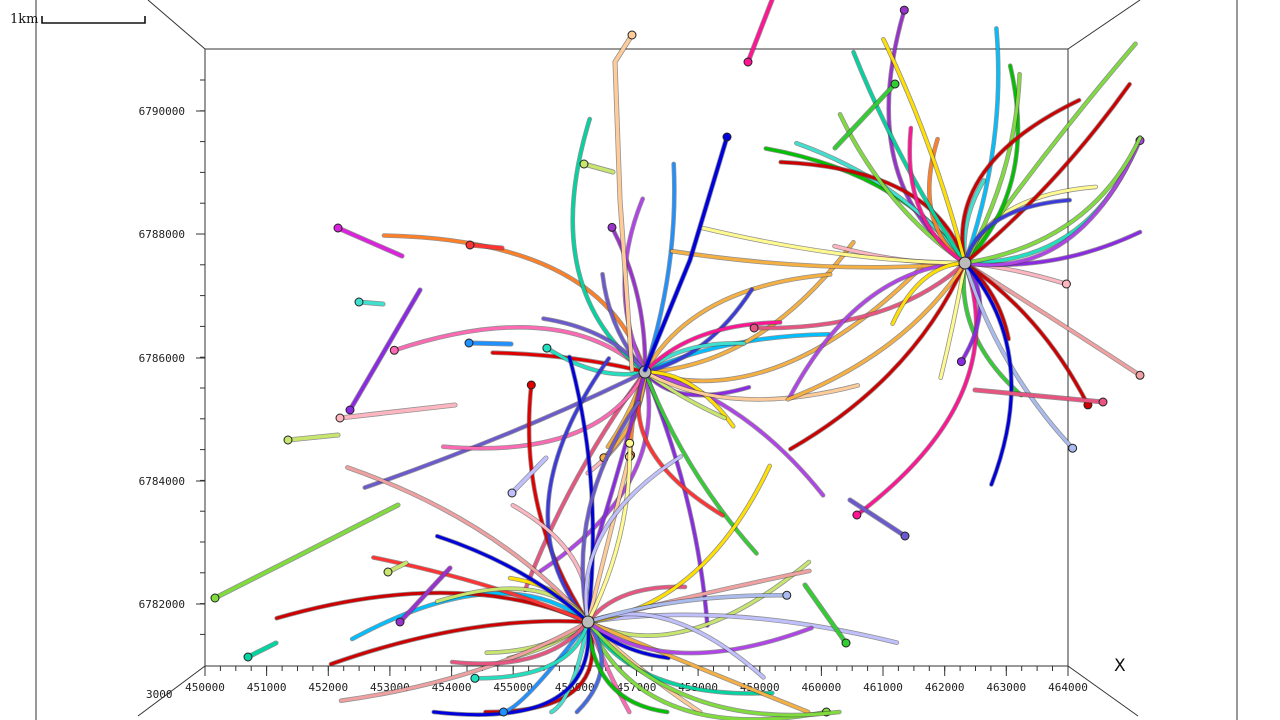  I want to click on x-tick-label: 460000, so click(822, 687).